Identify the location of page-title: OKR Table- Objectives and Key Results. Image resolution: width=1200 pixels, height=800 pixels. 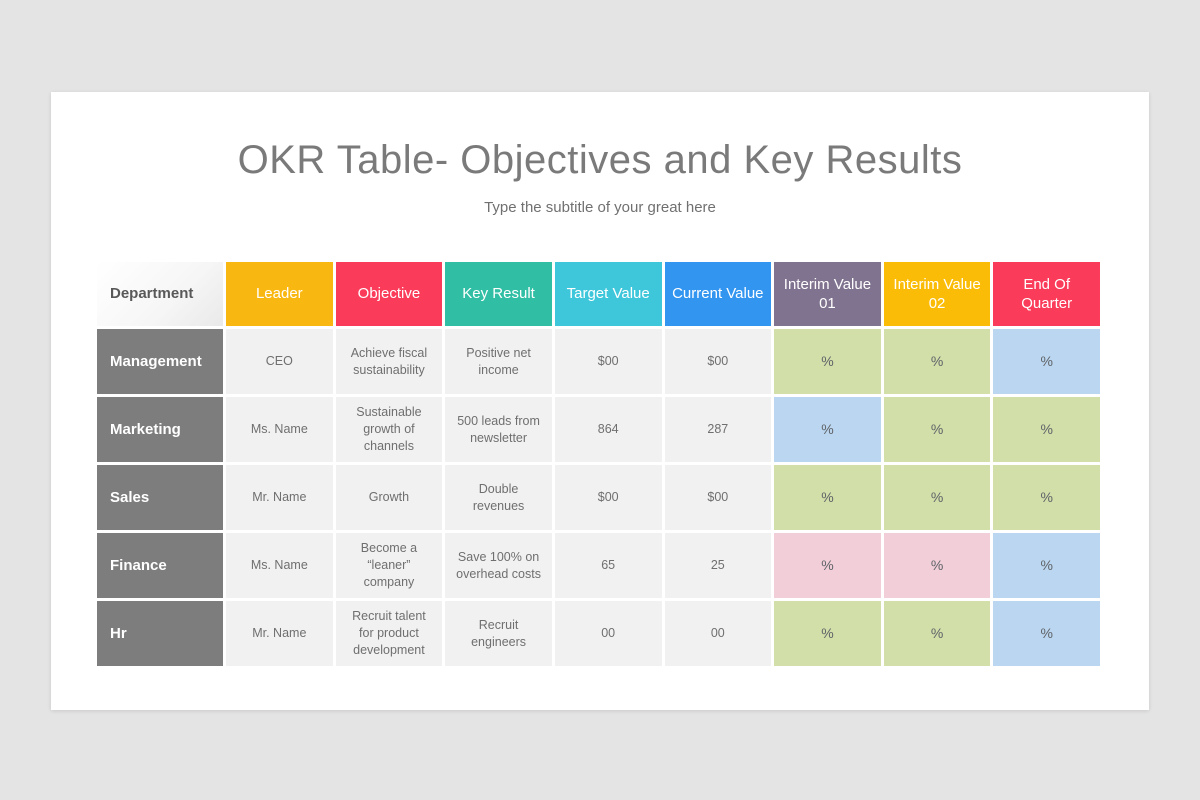
(600, 160).